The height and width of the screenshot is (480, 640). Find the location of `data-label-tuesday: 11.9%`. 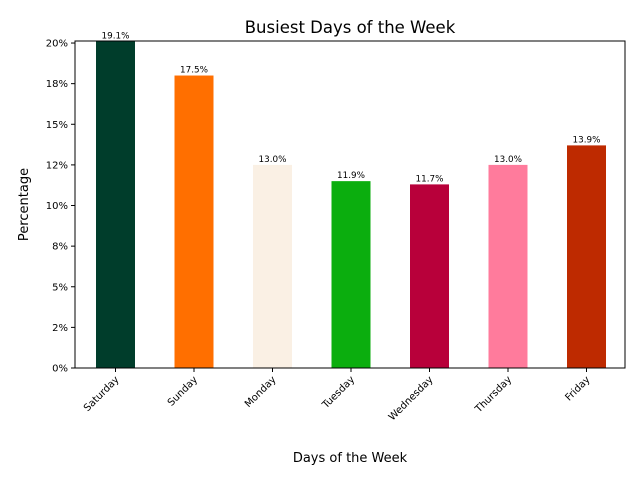

data-label-tuesday: 11.9% is located at coordinates (351, 176).